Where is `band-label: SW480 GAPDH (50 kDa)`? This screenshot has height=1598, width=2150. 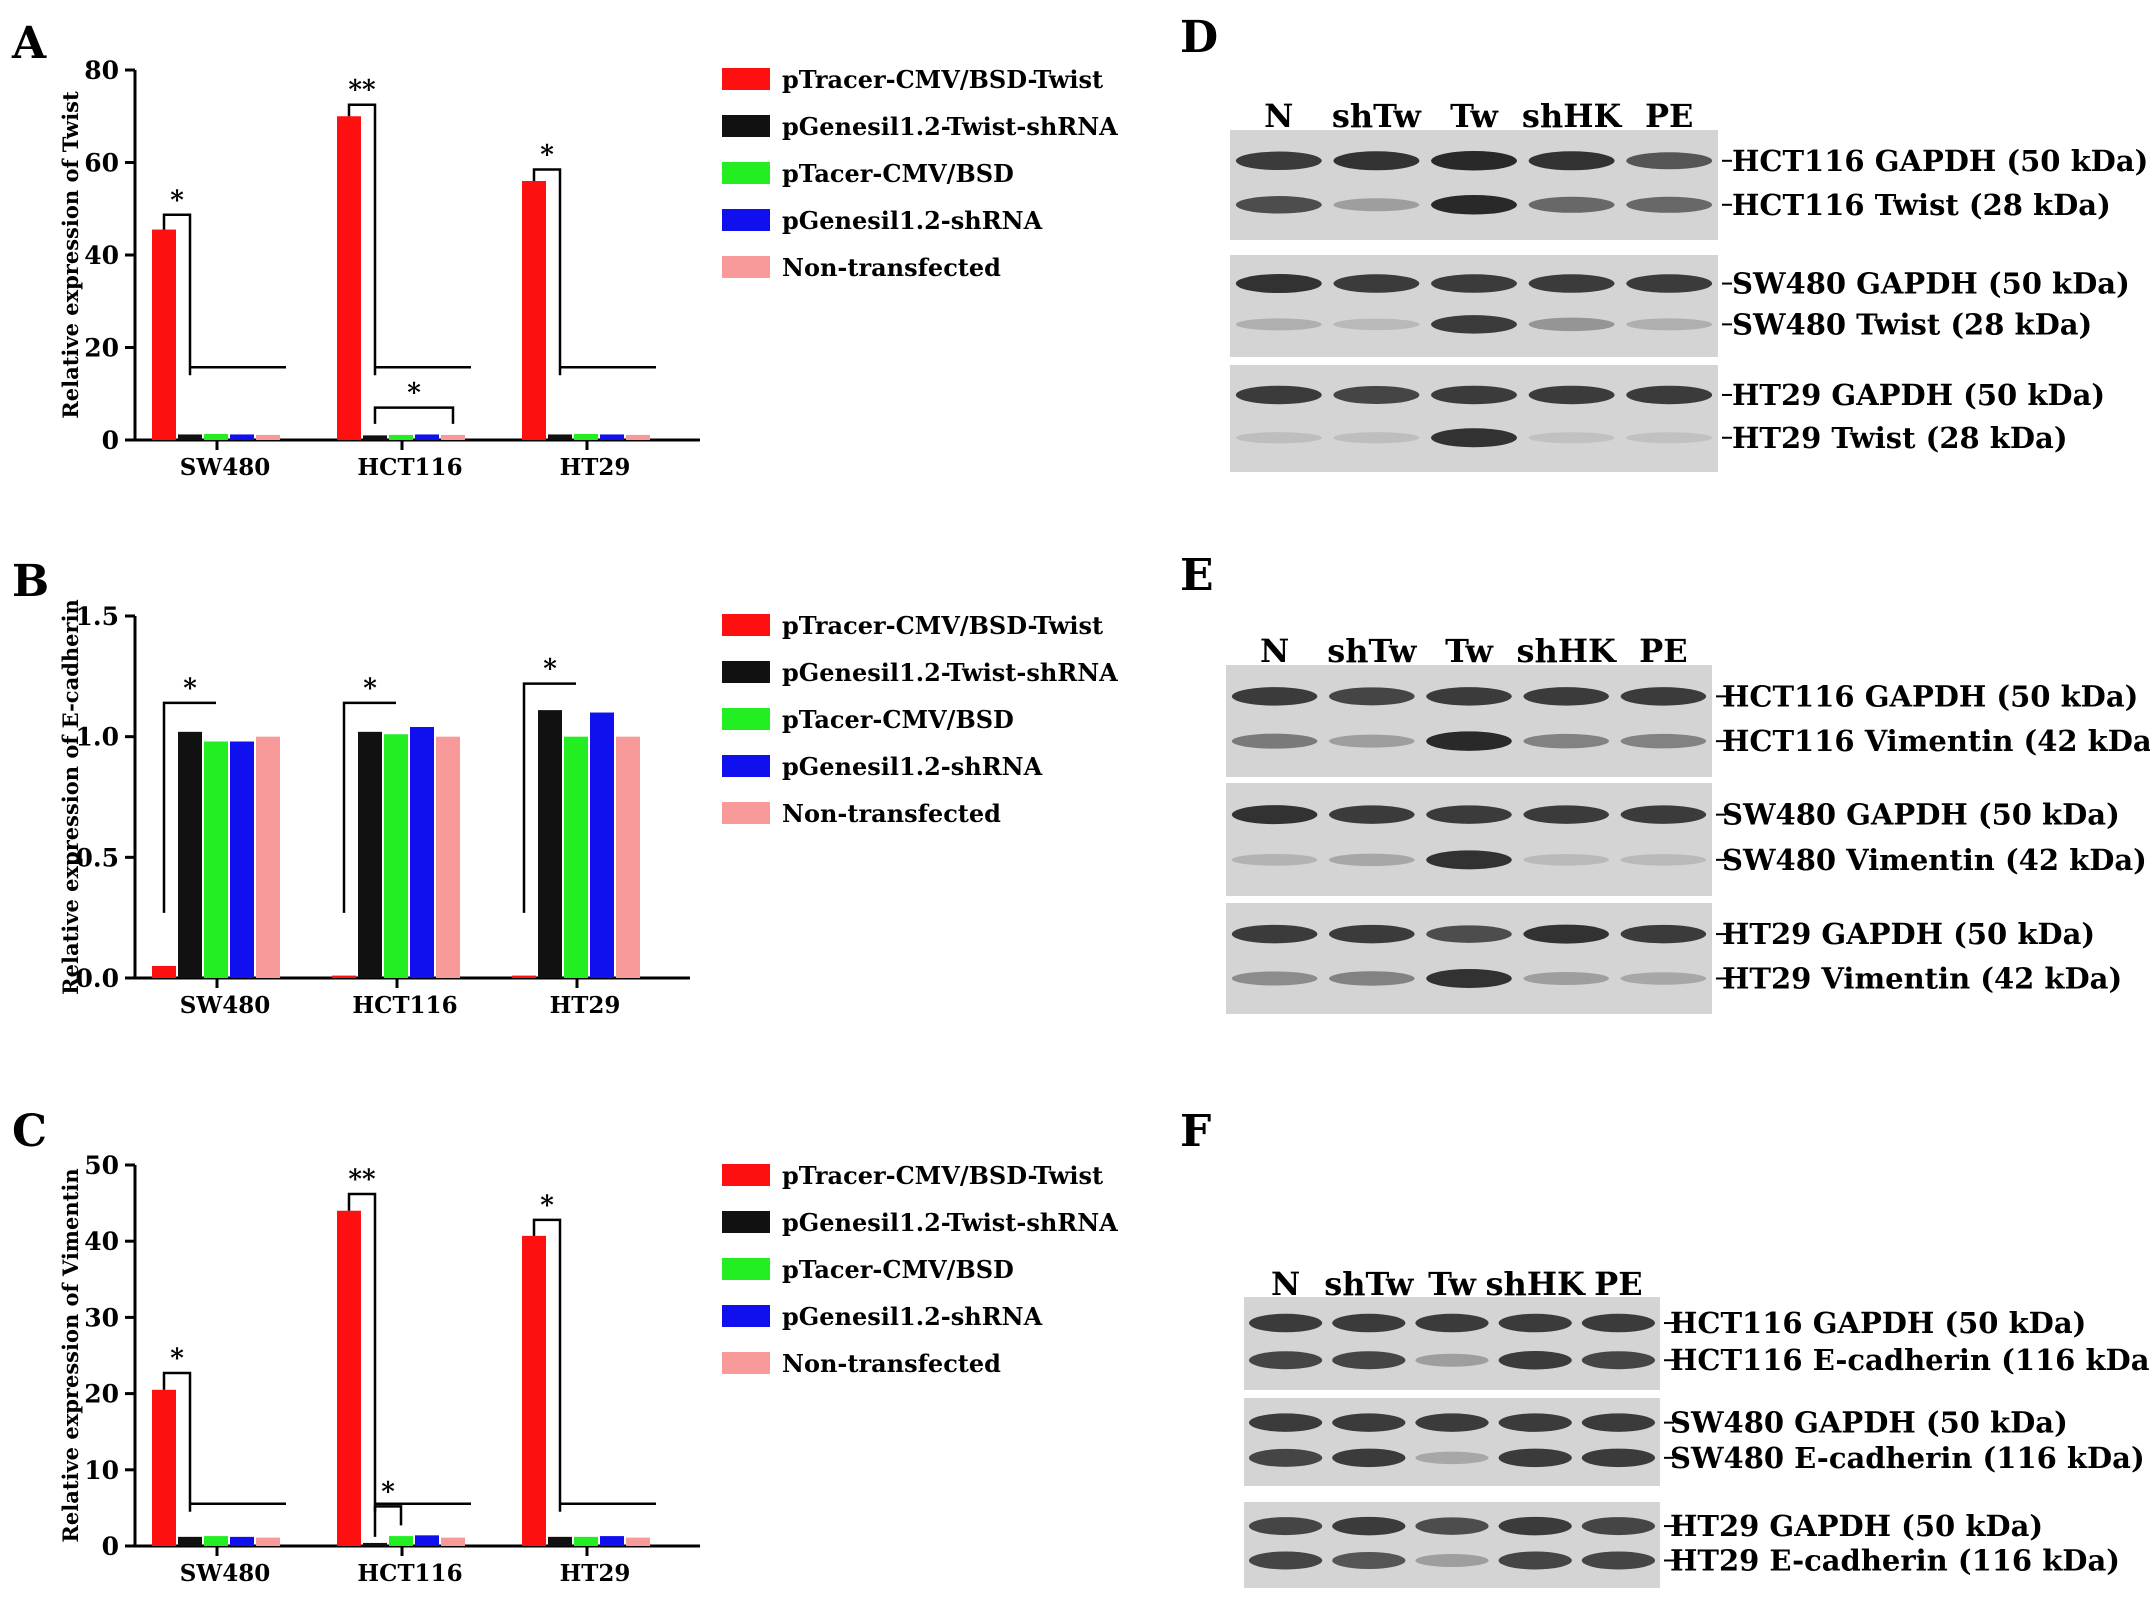
band-label: SW480 GAPDH (50 kDa) is located at coordinates (1869, 1423).